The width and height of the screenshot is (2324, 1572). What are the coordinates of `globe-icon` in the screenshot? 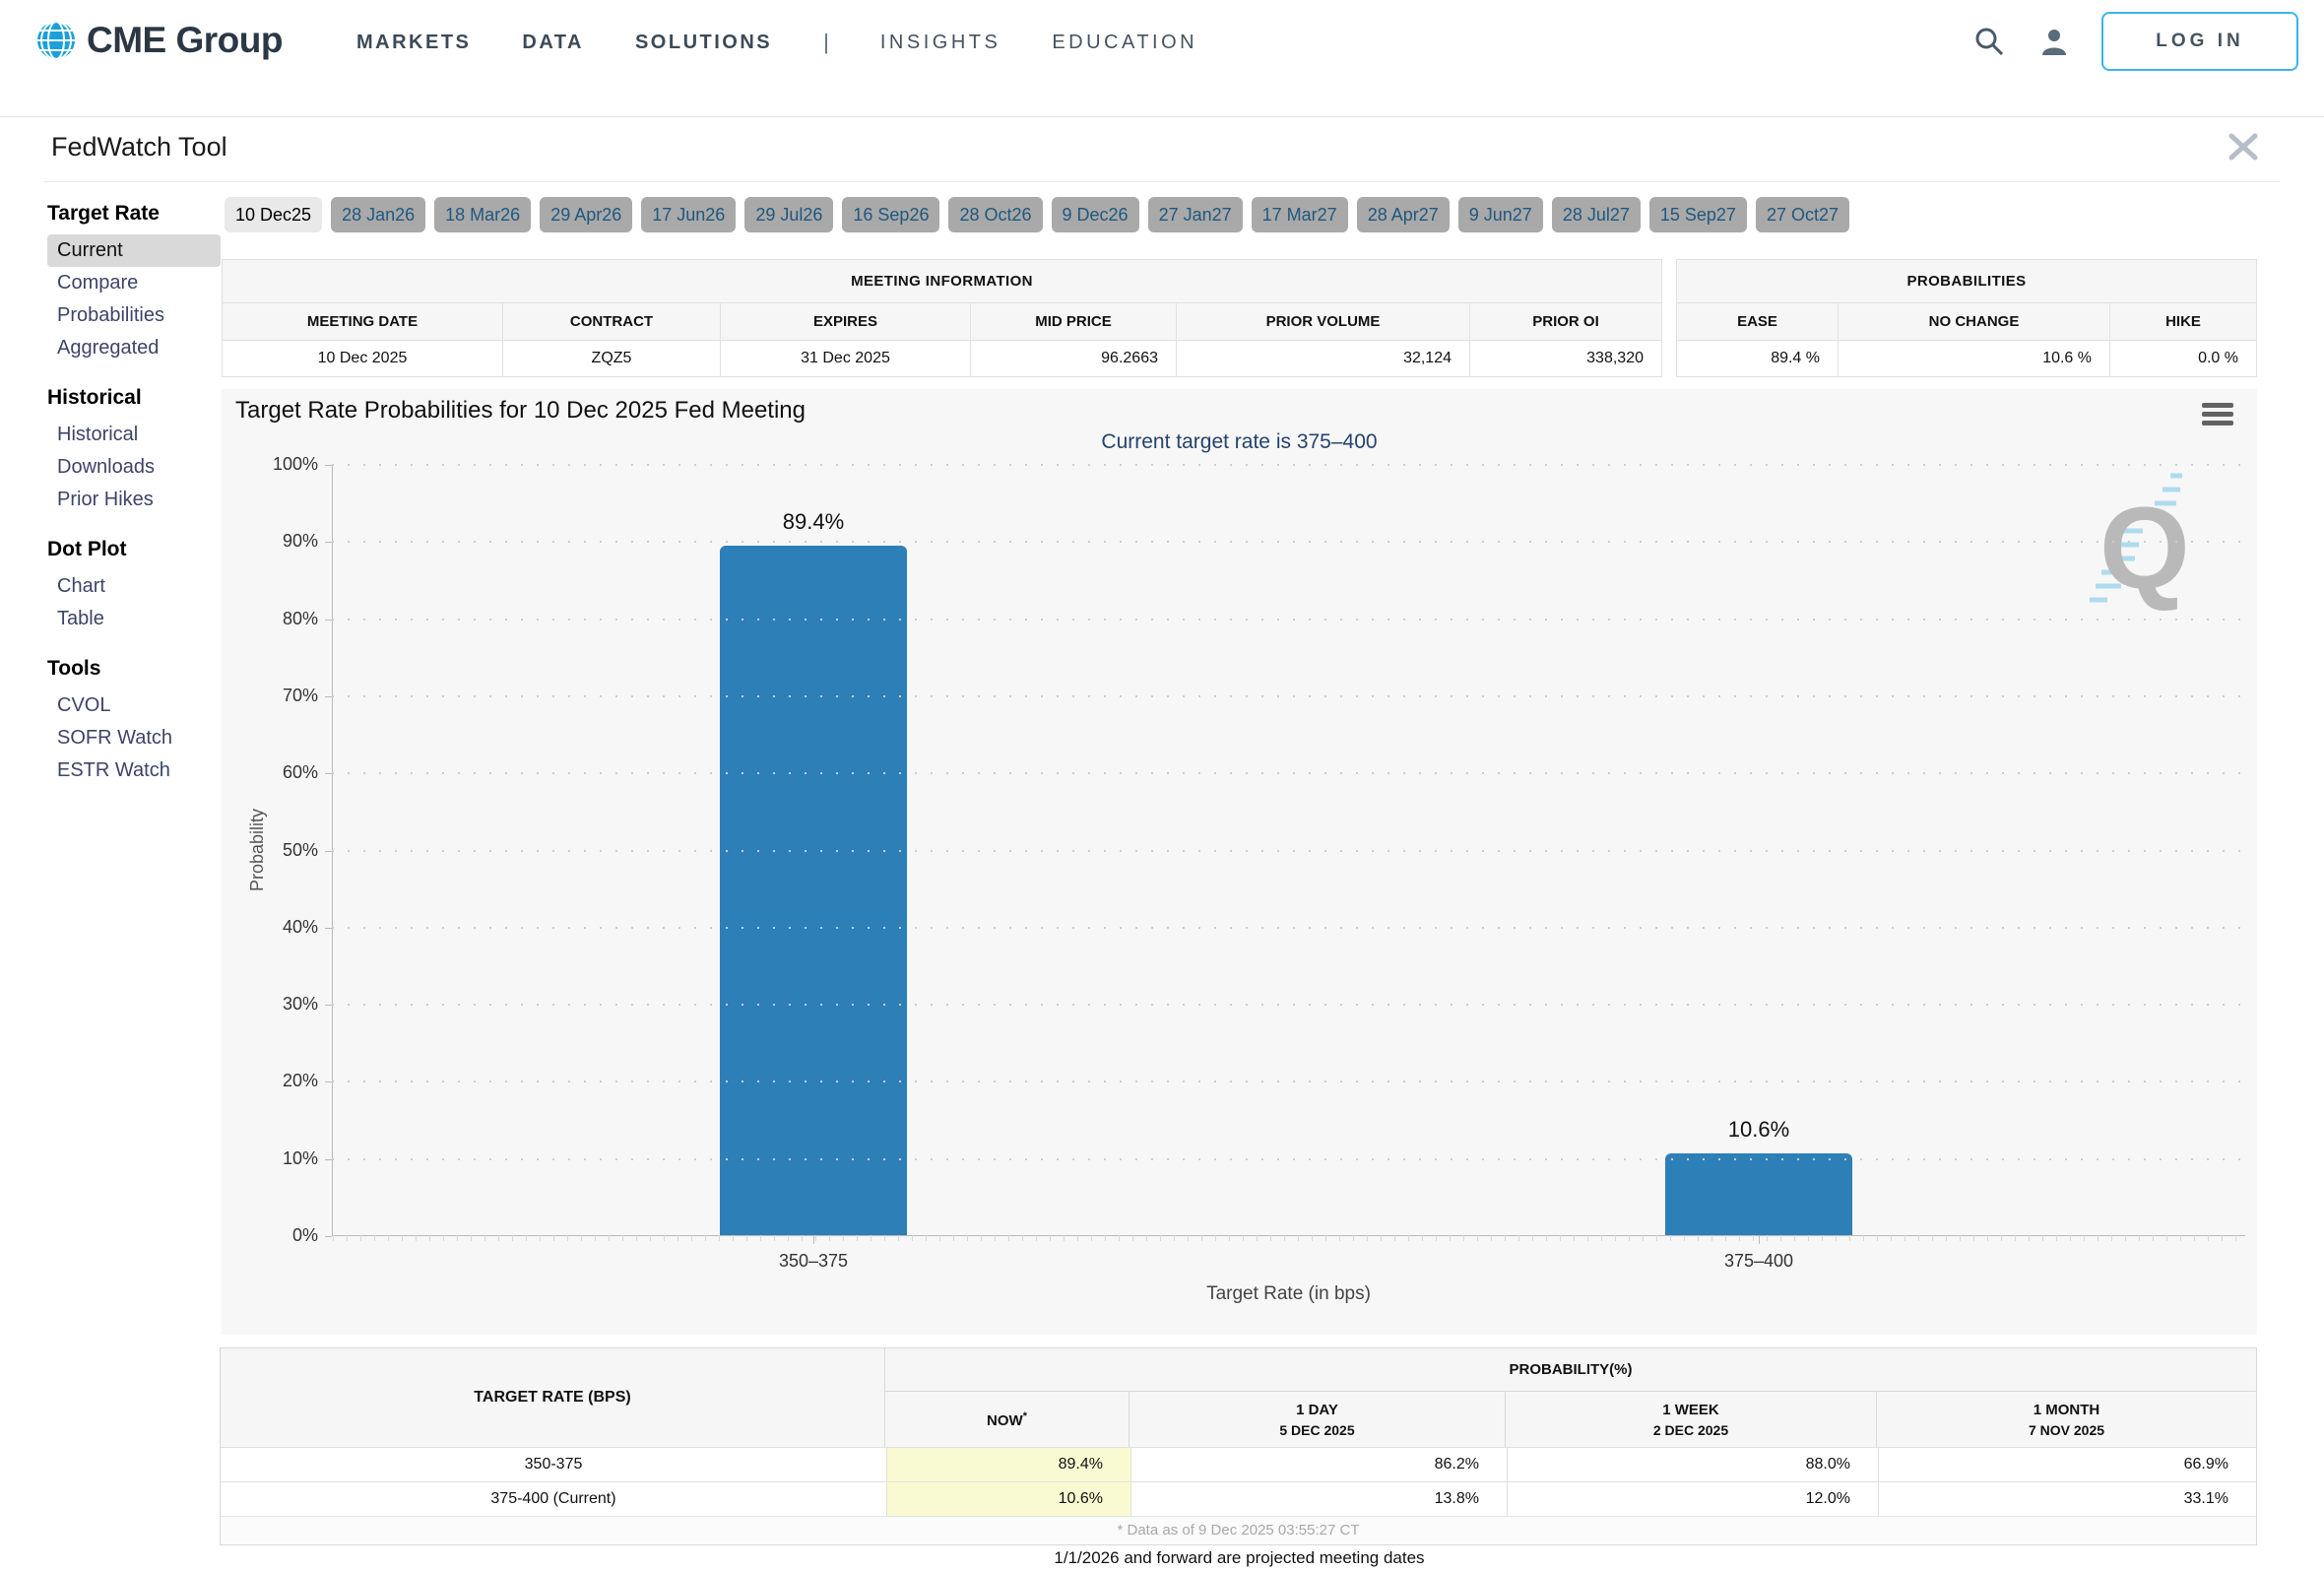 It's located at (56, 40).